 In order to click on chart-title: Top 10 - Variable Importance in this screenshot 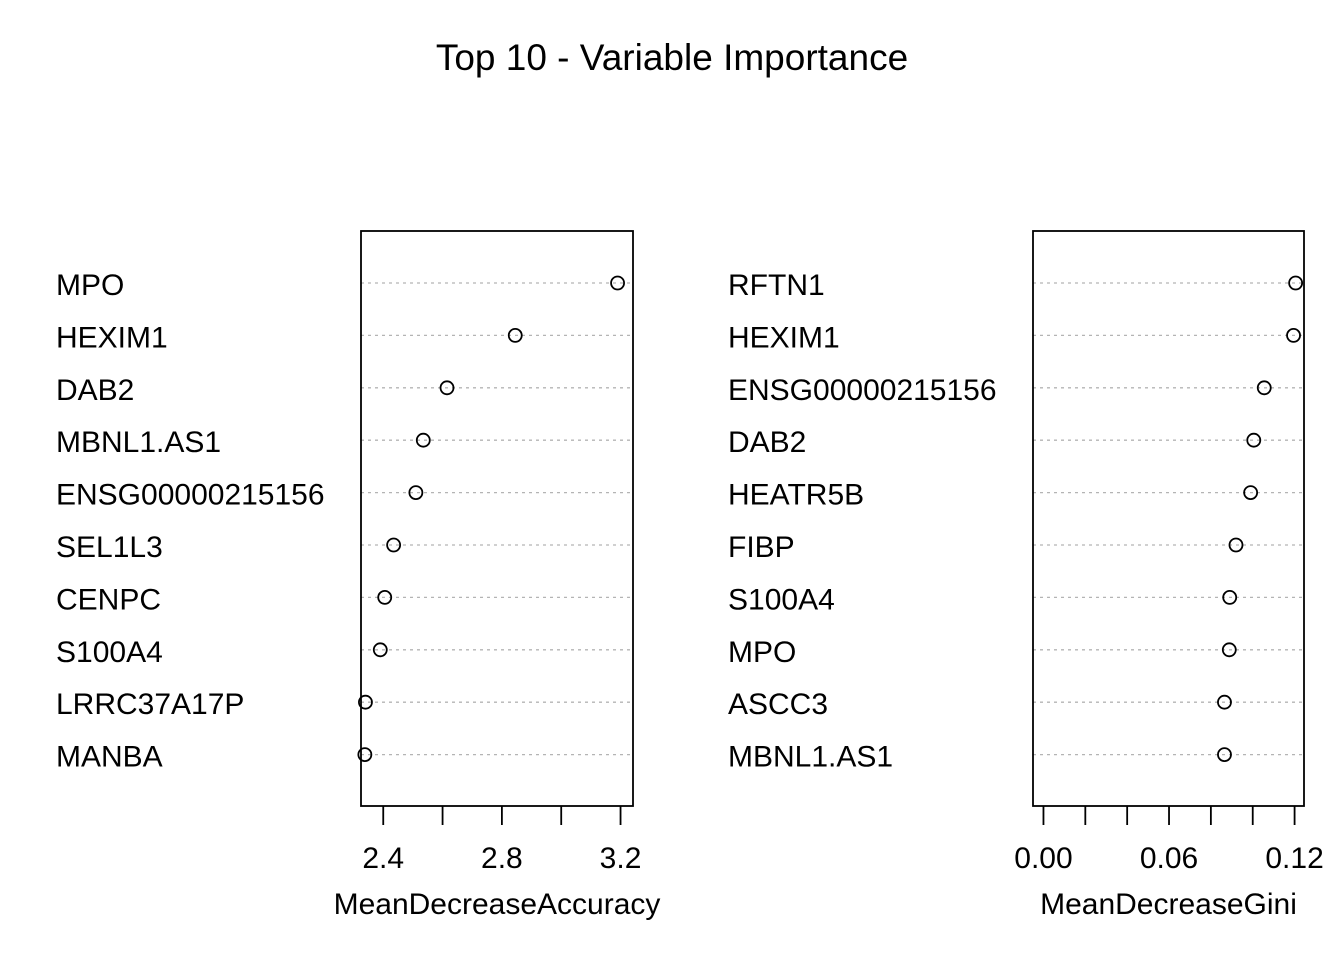, I will do `click(672, 57)`.